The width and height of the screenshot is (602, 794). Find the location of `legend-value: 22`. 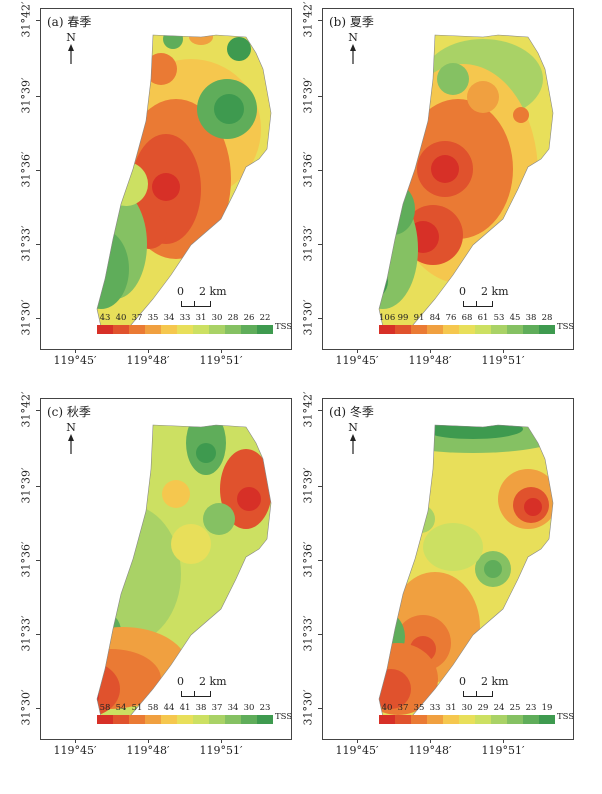

legend-value: 22 is located at coordinates (265, 318).